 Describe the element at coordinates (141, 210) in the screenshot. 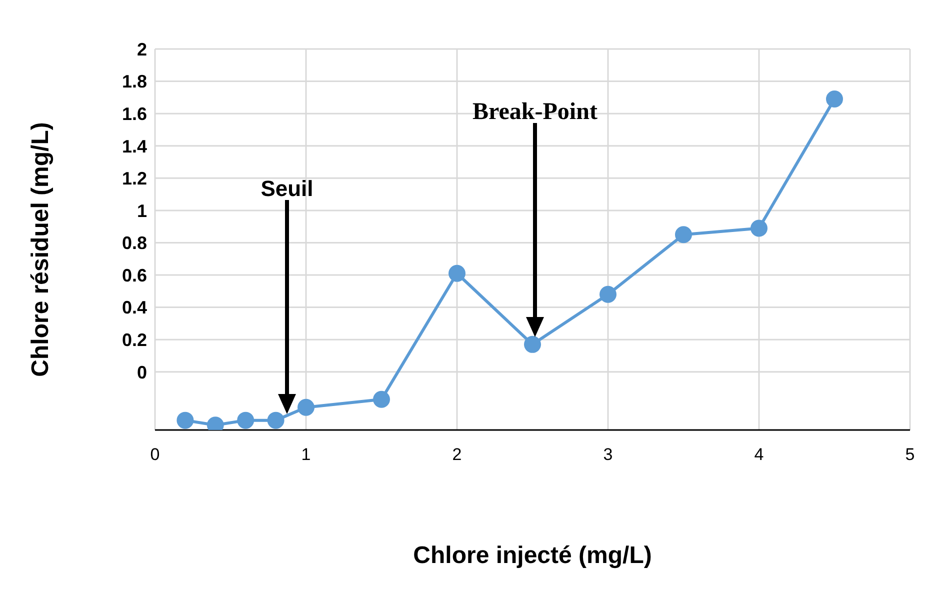

I see `y-tick-label: 1` at that location.